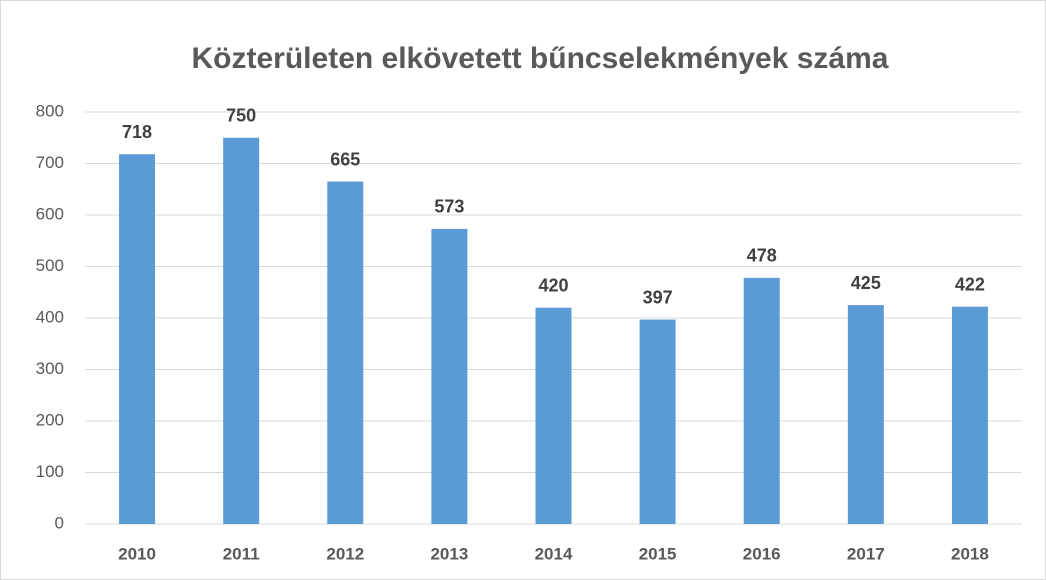  I want to click on x-tick-label: 2013, so click(449, 553).